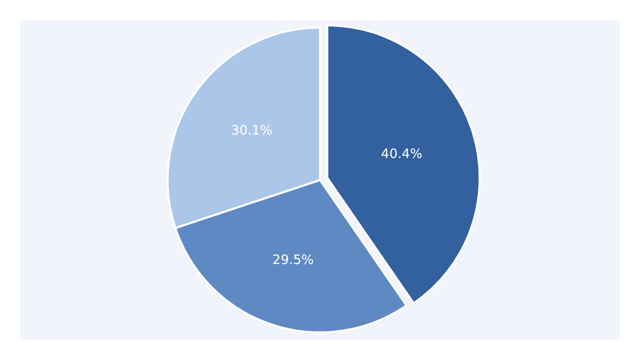 The image size is (640, 360). What do you see at coordinates (293, 260) in the screenshot?
I see `data-label: 29.5%` at bounding box center [293, 260].